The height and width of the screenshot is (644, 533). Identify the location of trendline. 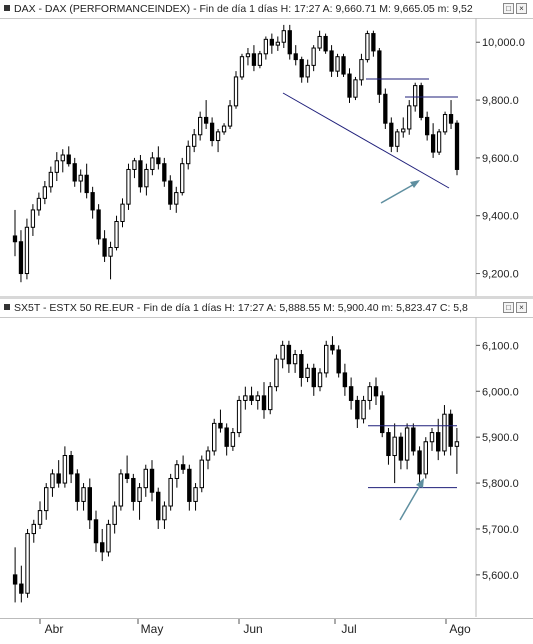
(366, 140).